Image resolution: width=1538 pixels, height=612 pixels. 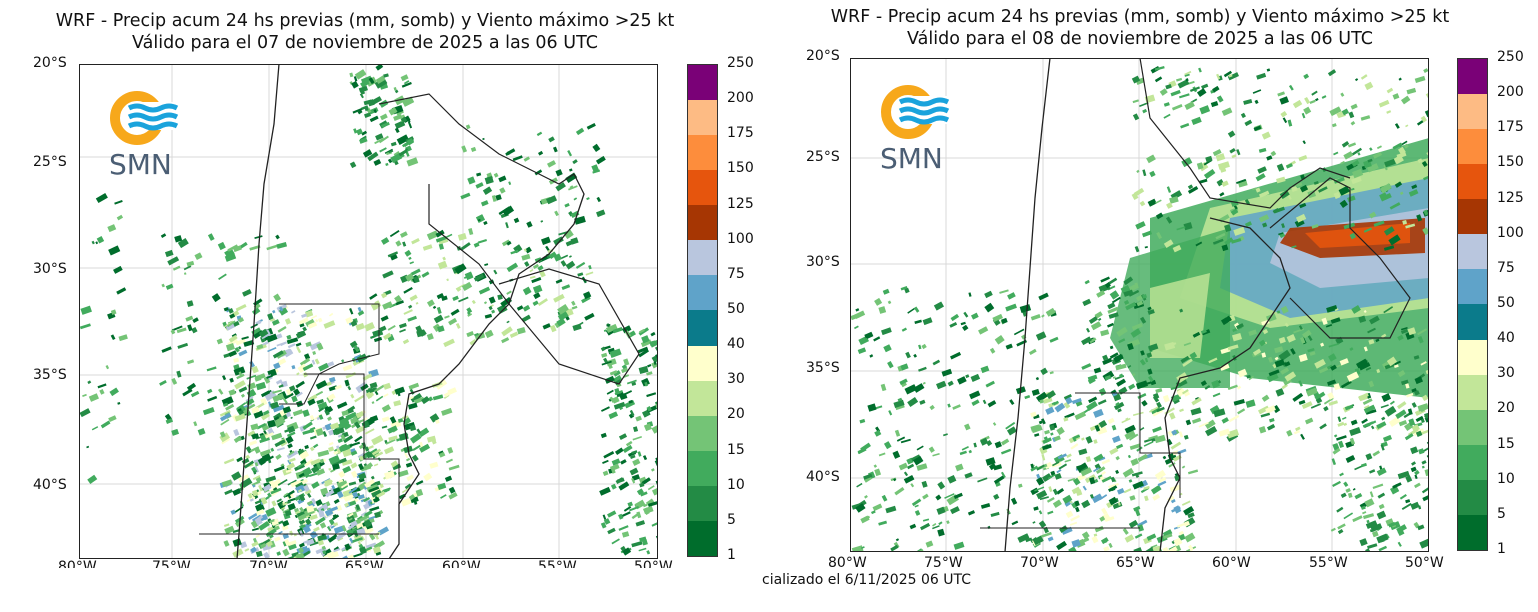 I want to click on colorbar-label: 125, so click(x=1510, y=197).